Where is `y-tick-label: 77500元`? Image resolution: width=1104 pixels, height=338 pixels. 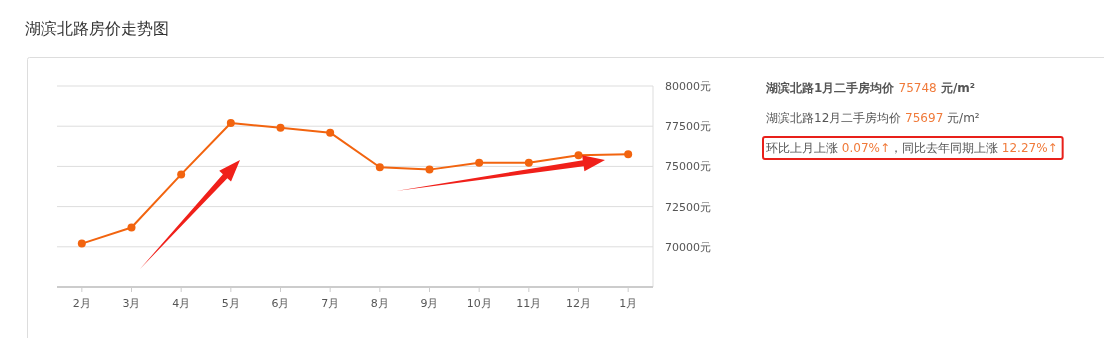 y-tick-label: 77500元 is located at coordinates (688, 127).